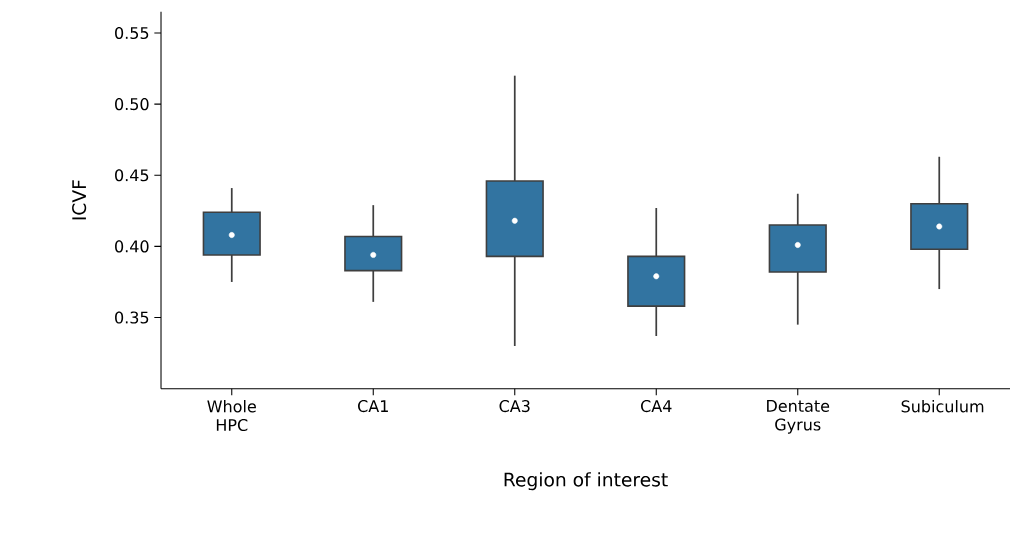  Describe the element at coordinates (132, 317) in the screenshot. I see `y-tick-label: 0.35` at that location.